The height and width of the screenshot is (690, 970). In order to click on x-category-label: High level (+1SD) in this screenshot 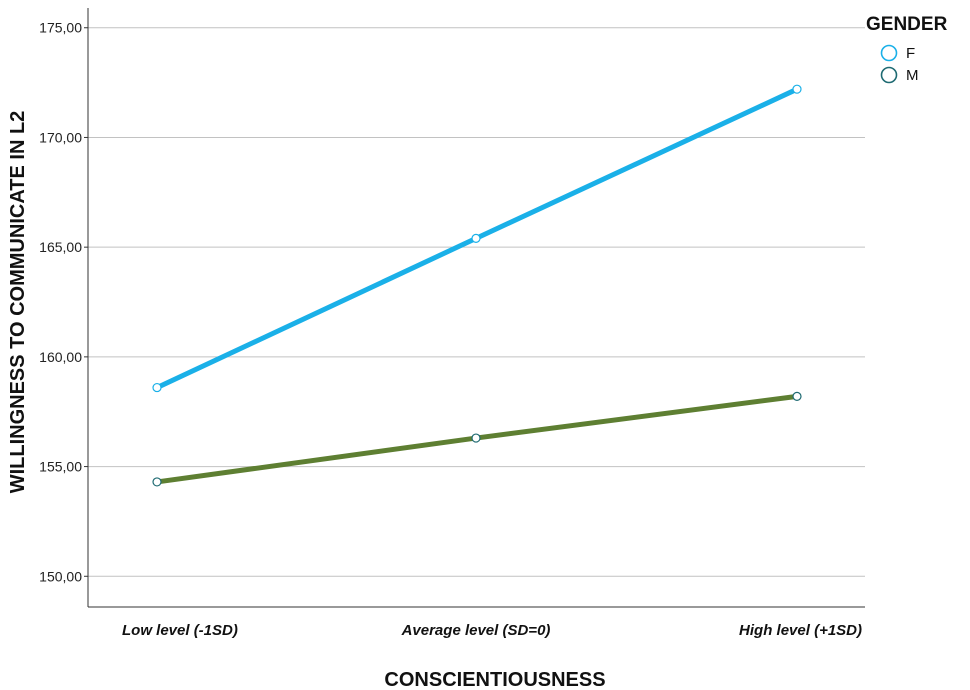, I will do `click(800, 630)`.